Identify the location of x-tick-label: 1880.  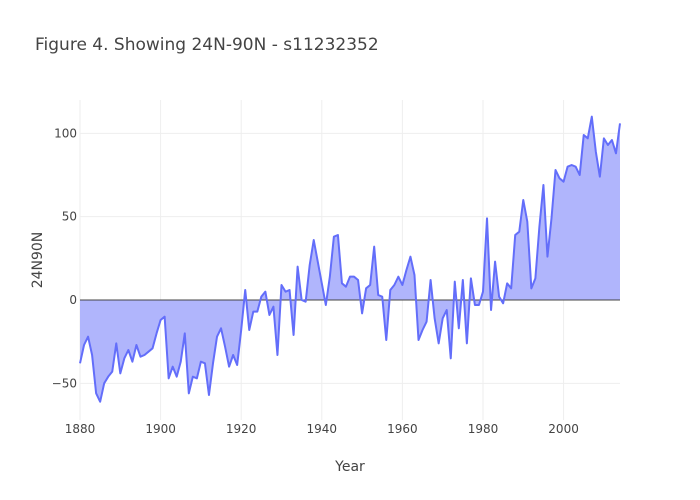
(80, 429).